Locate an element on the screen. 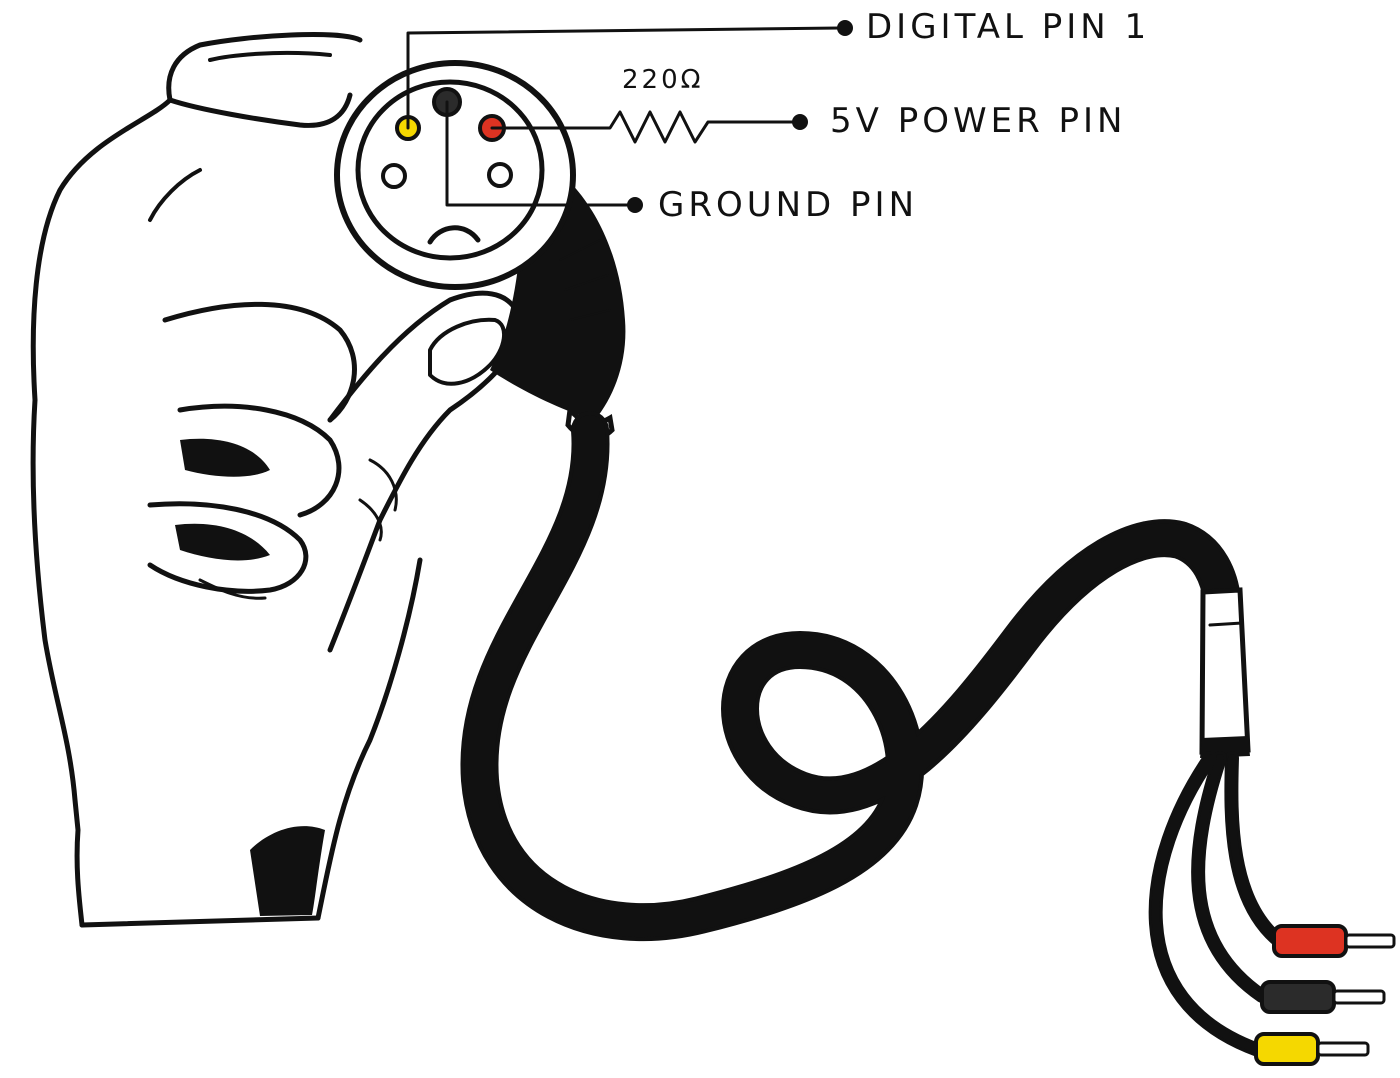 Image resolution: width=1400 pixels, height=1078 pixels. resistor-label: 220Ω is located at coordinates (663, 80).